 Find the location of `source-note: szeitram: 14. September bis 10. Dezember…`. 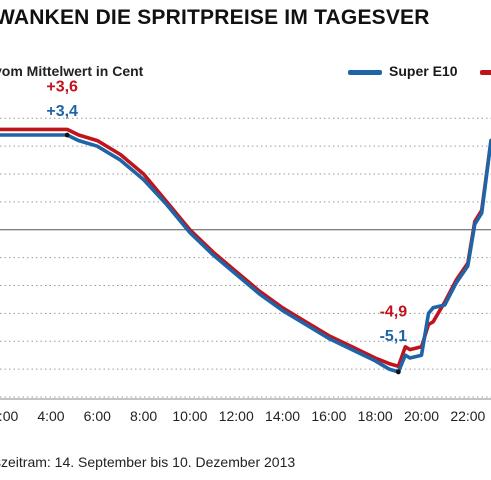

source-note: szeitram: 14. September bis 10. Dezember… is located at coordinates (148, 462).